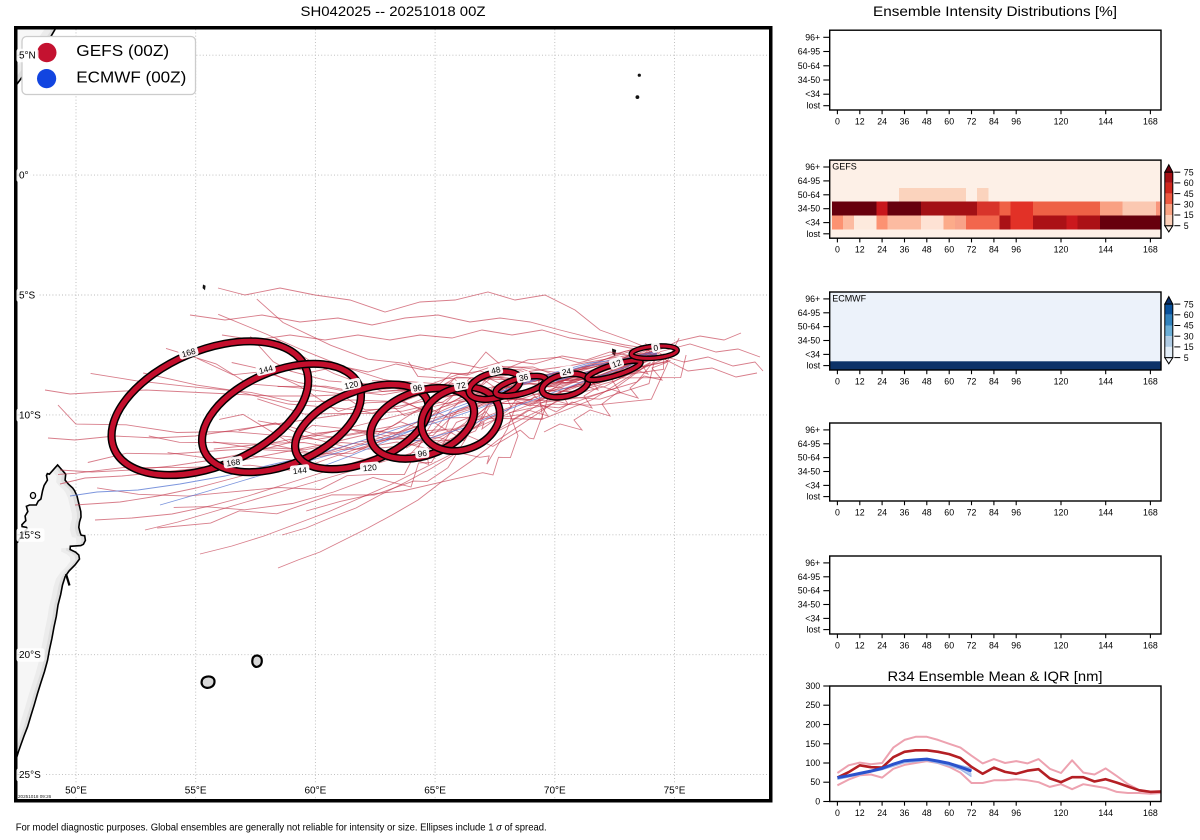 The height and width of the screenshot is (840, 1200). Describe the element at coordinates (316, 791) in the screenshot. I see `svg-text: 60°E` at that location.